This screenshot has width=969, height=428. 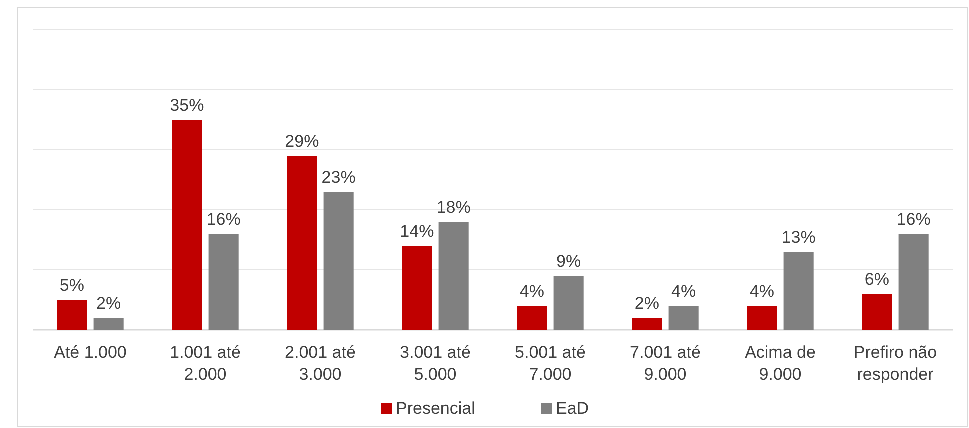 I want to click on x-tick-label: 1.001 até 2.000, so click(x=205, y=363).